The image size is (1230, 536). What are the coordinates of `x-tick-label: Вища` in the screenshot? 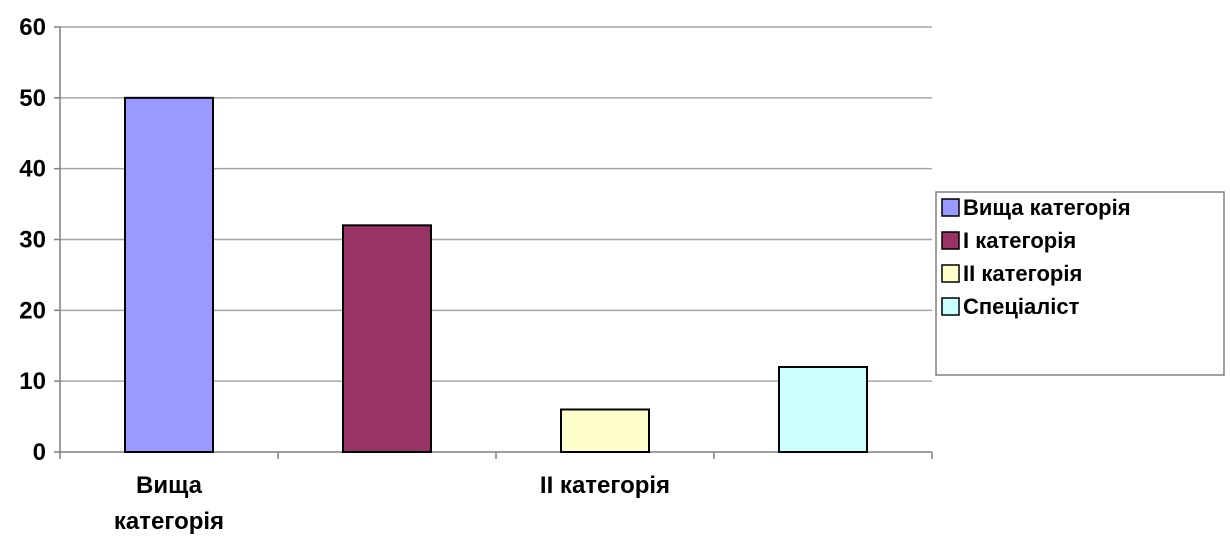 It's located at (169, 485).